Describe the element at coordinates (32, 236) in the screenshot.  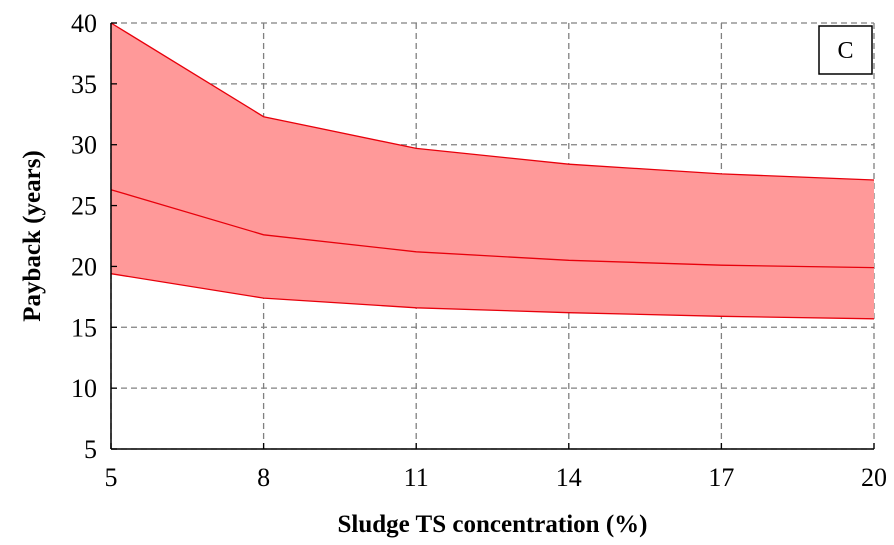
I see `y-axis-title: Payback (years)` at that location.